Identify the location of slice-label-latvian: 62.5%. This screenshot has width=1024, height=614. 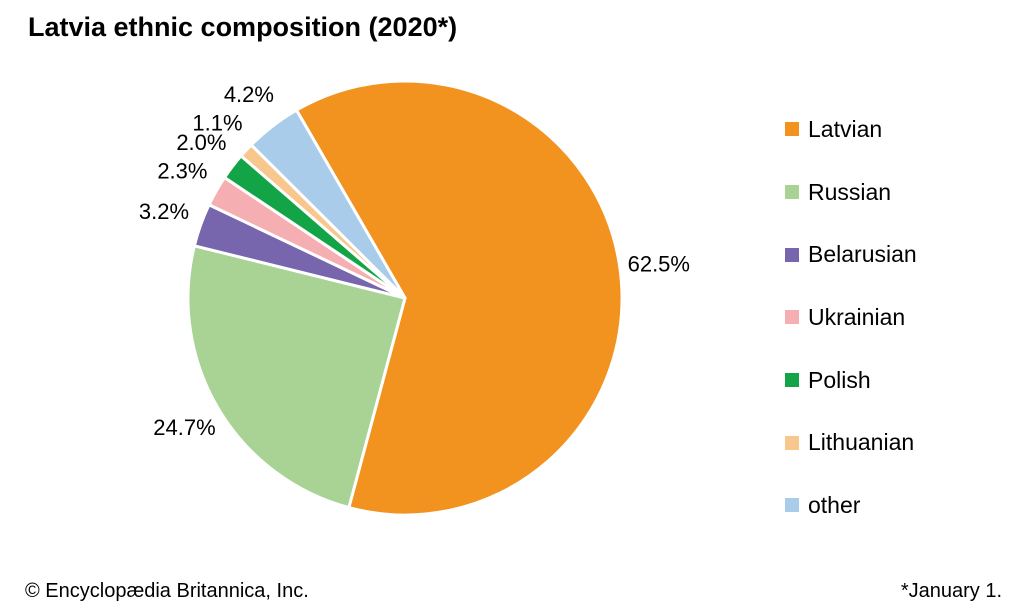
(659, 264).